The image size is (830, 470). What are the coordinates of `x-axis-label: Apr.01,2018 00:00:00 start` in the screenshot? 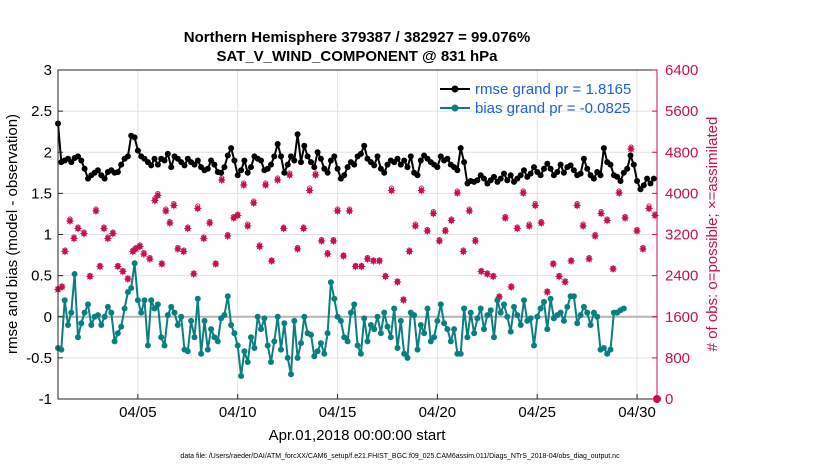 It's located at (358, 435).